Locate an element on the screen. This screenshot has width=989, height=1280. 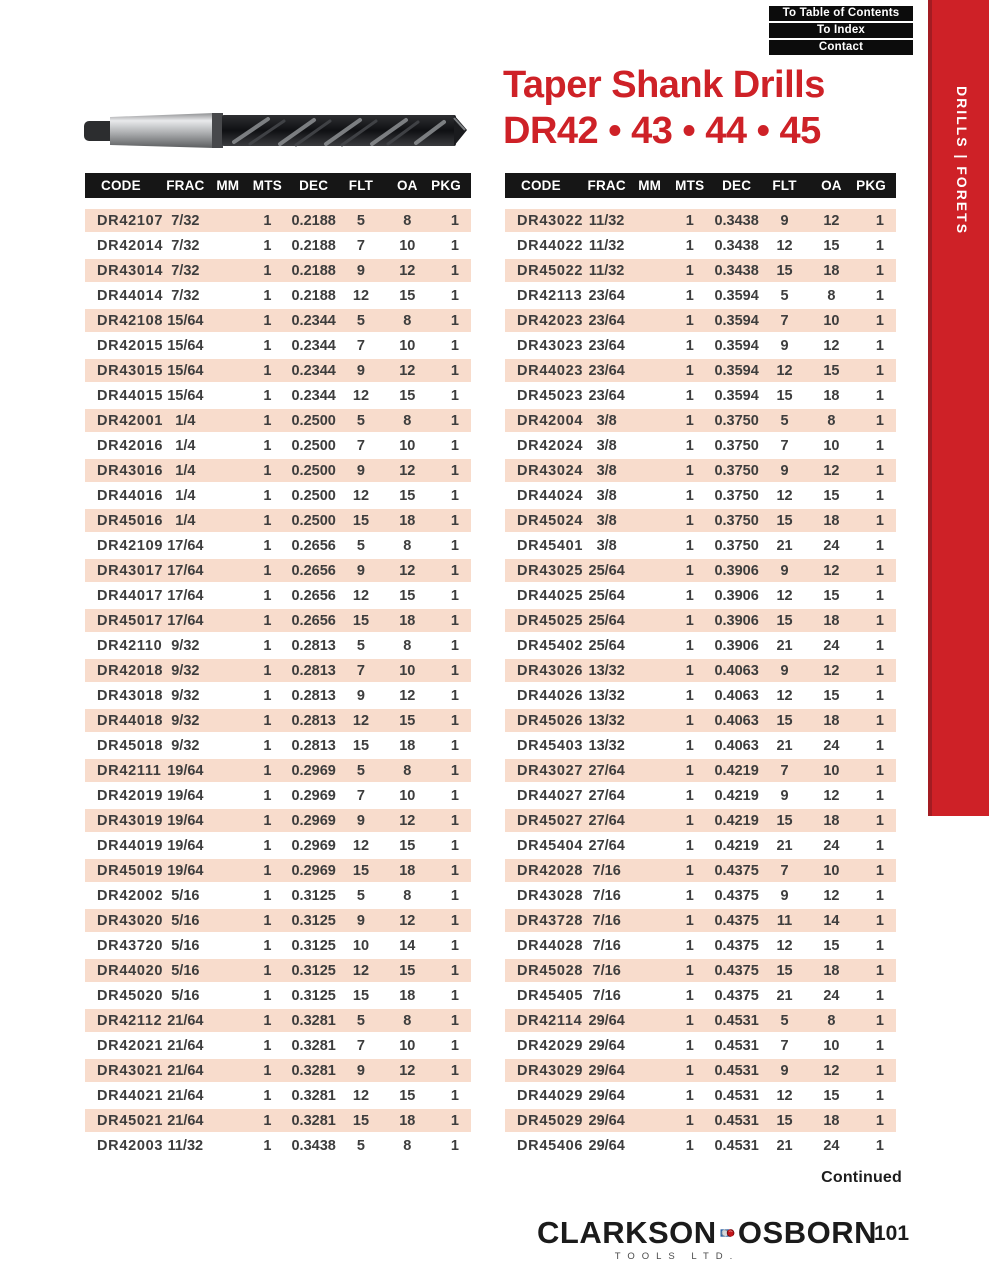
cell-dec: 0.3438 is located at coordinates (313, 1146).